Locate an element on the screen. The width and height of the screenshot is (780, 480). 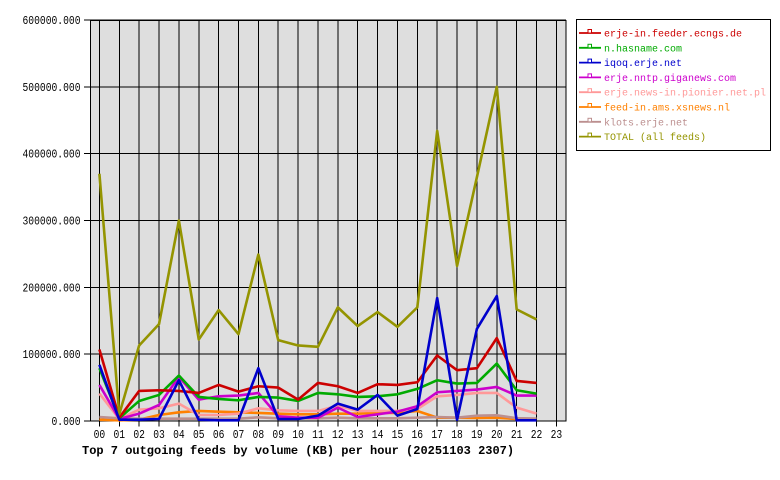
svg-text: 200000.000 is located at coordinates (52, 288).